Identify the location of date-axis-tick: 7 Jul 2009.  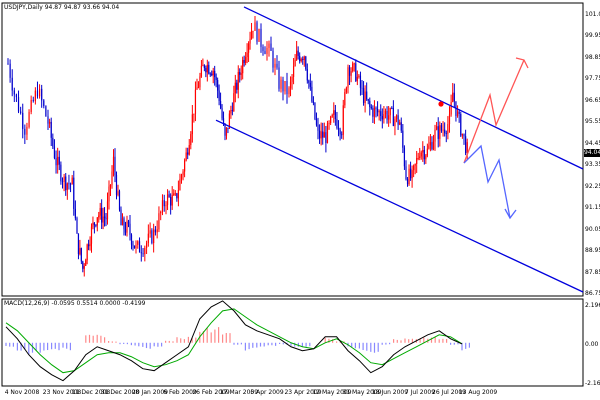
(420, 392).